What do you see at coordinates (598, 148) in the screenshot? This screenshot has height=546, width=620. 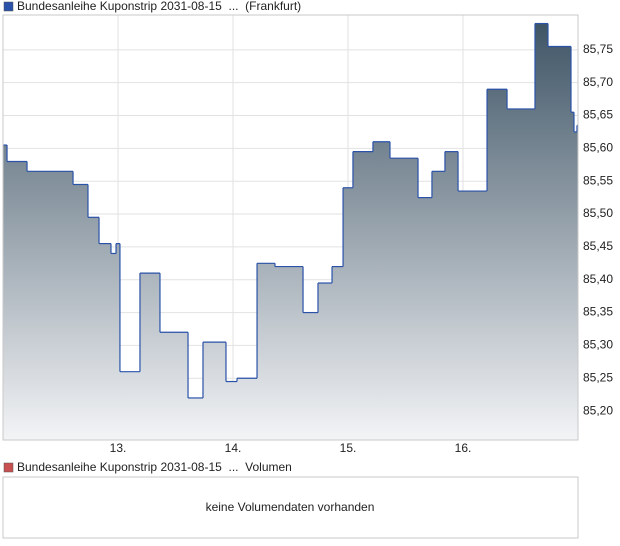 I see `y-tick-label: 85,60` at bounding box center [598, 148].